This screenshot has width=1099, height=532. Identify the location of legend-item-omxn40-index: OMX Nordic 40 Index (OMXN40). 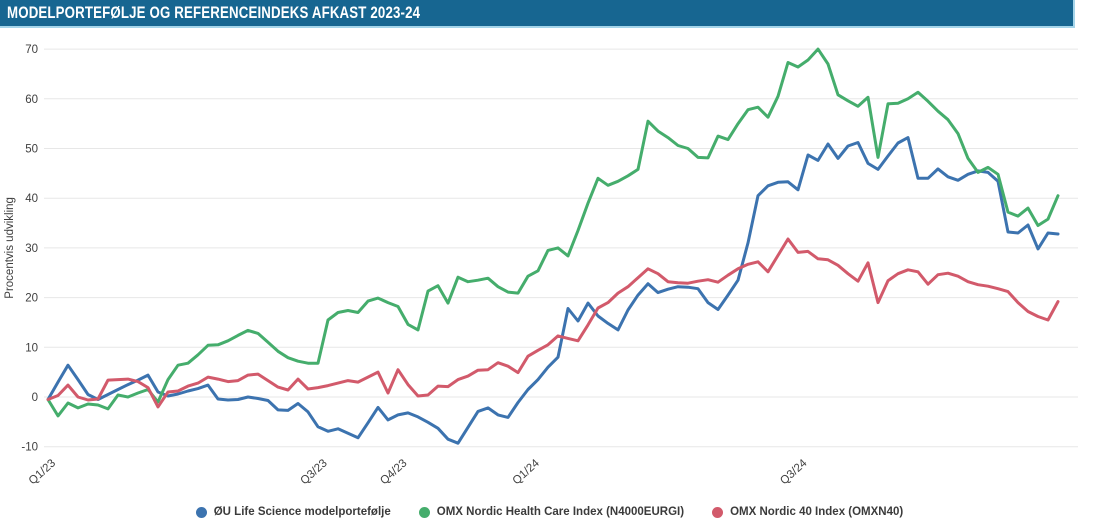
(807, 512).